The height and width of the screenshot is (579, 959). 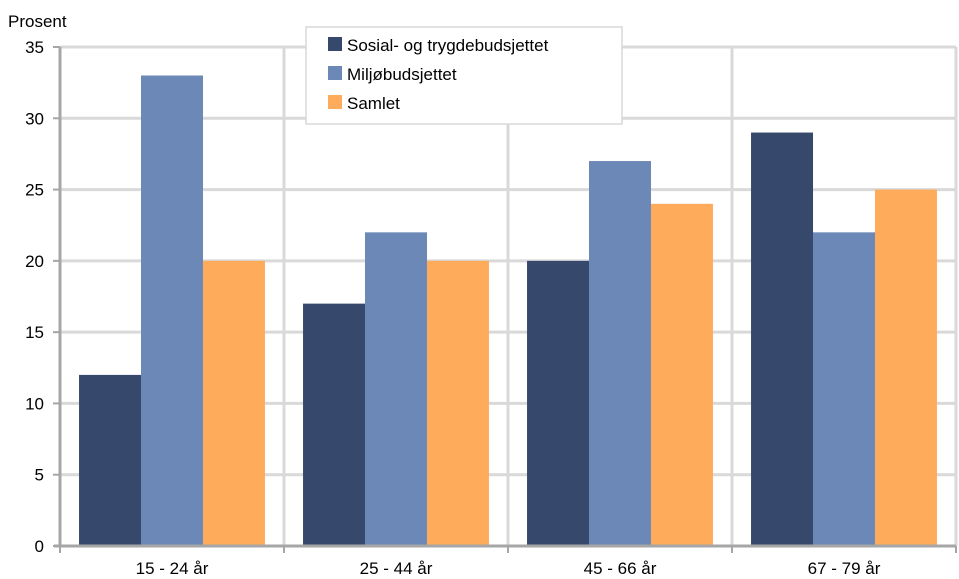 I want to click on x-tick-label: 67 - 79 år, so click(x=844, y=568).